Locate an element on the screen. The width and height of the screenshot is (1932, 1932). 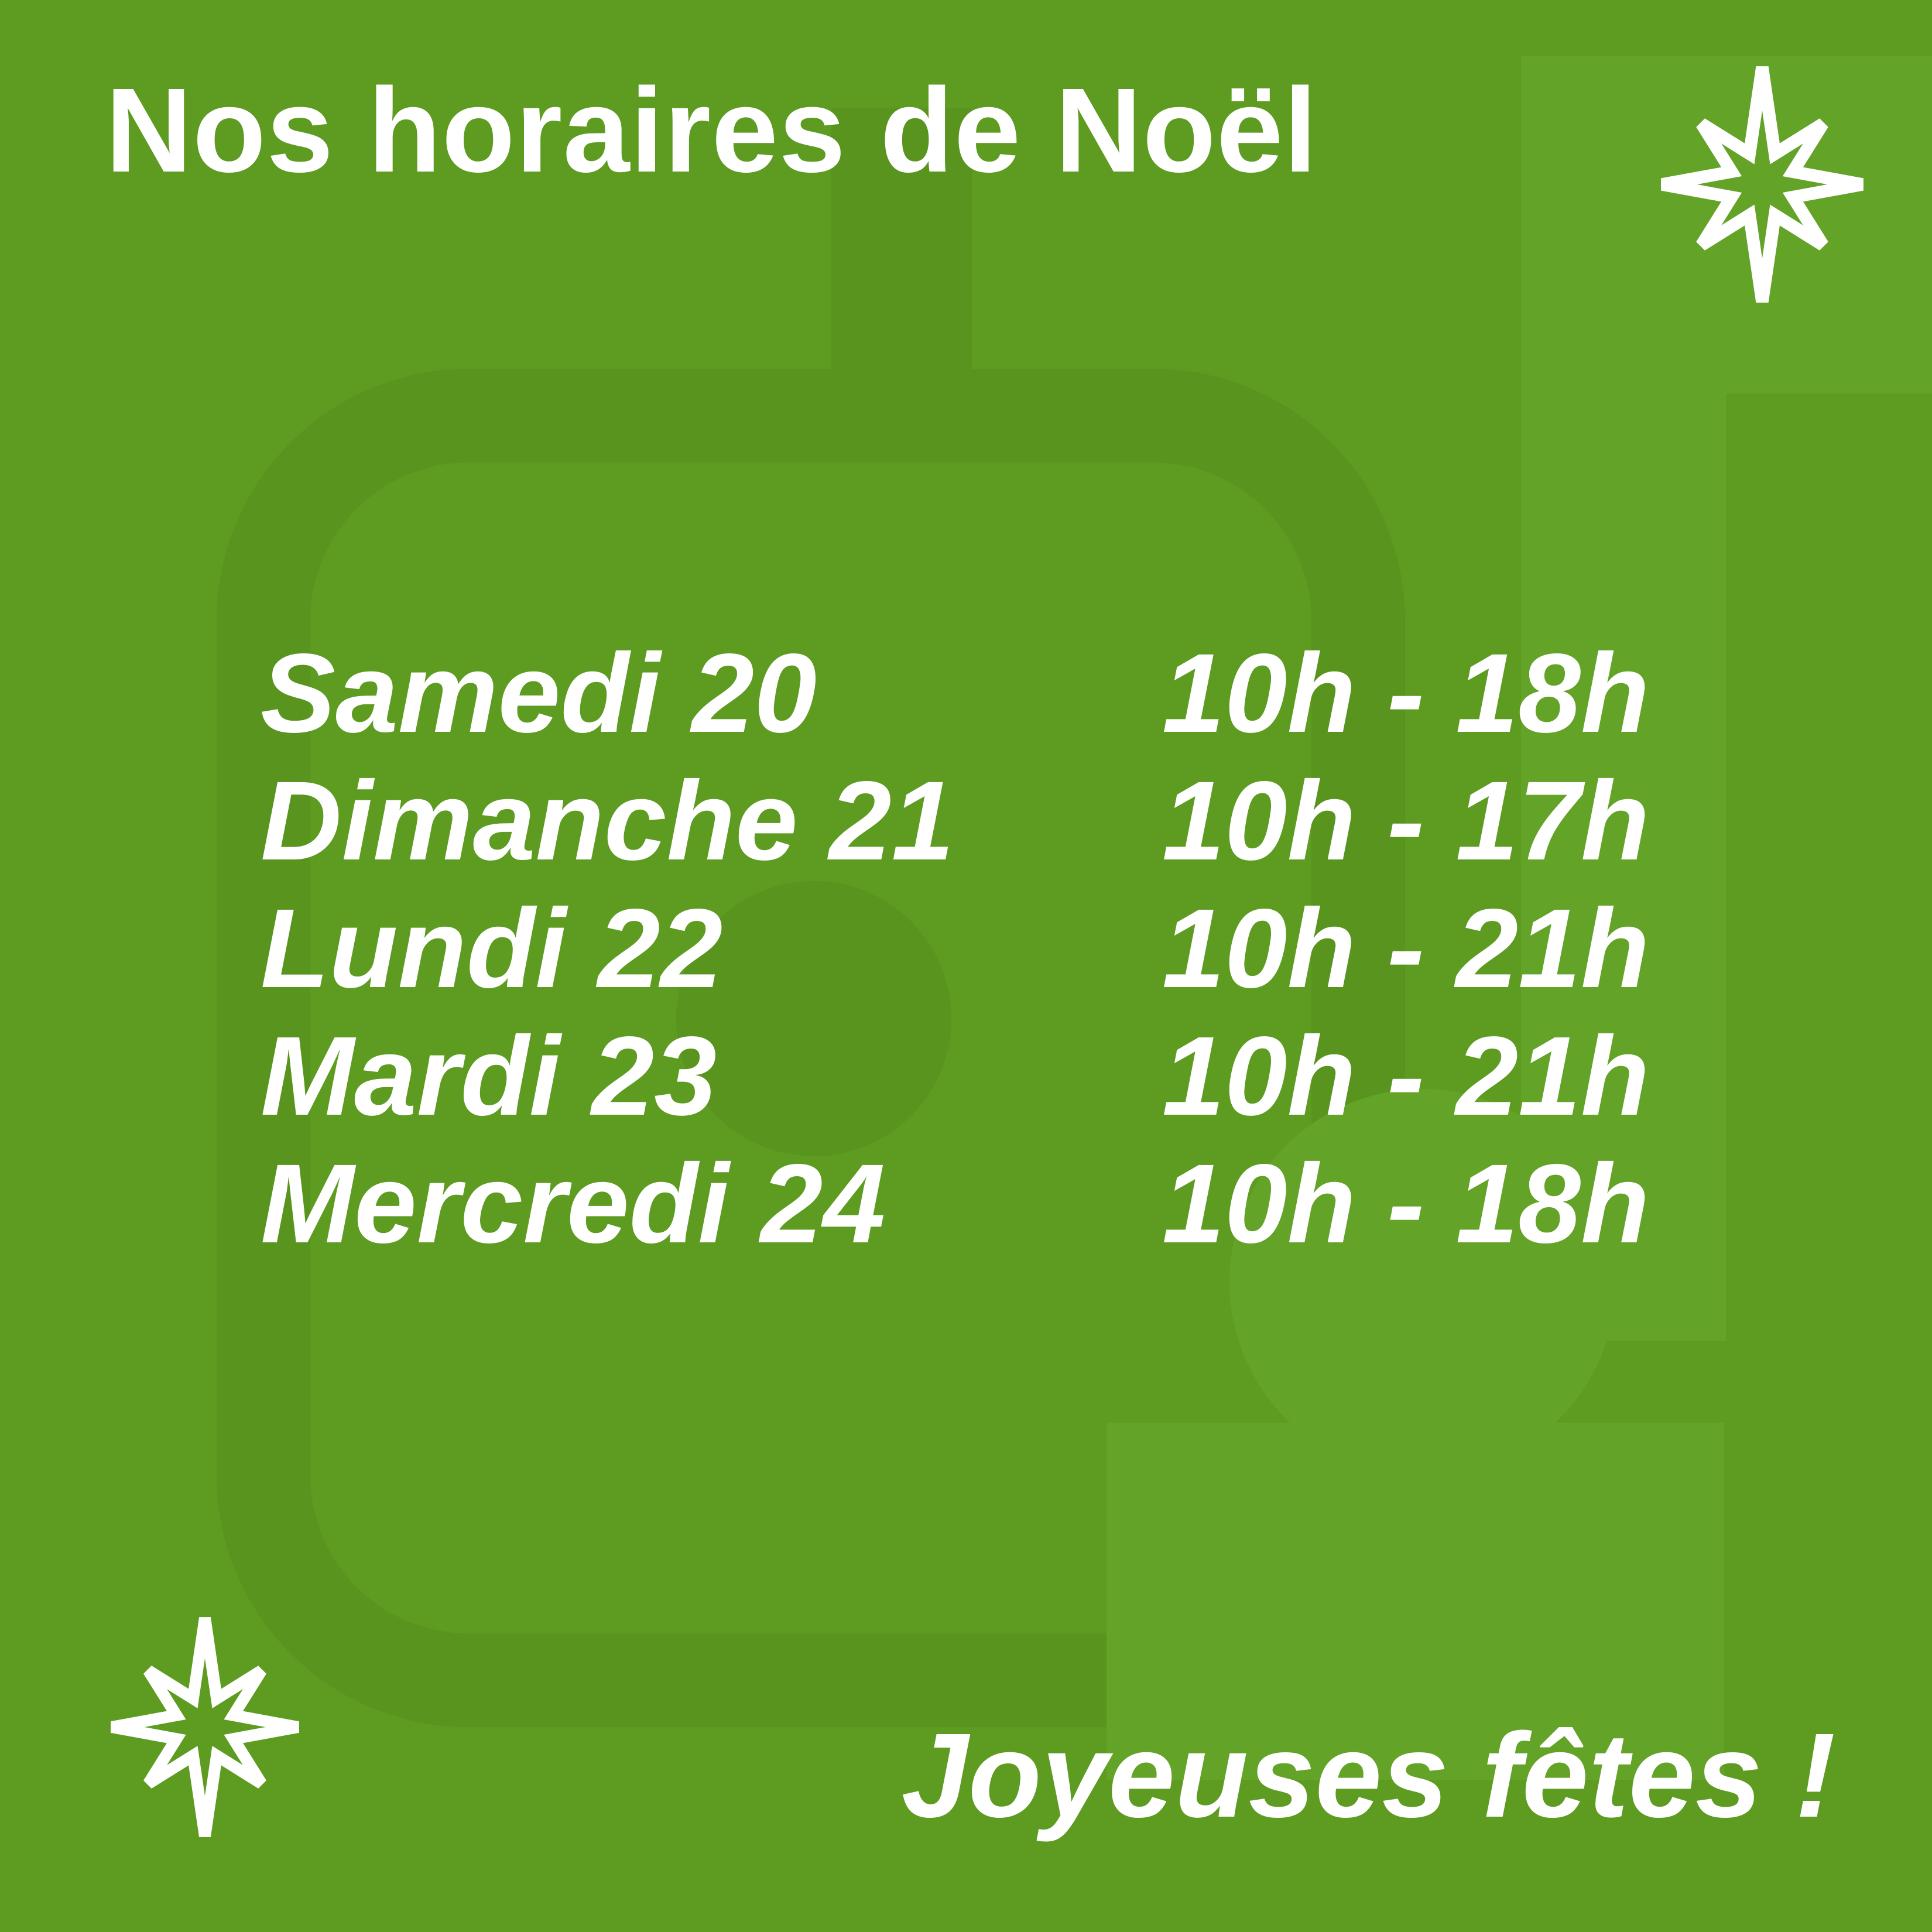
watermark-bar-shape is located at coordinates (901, 240).